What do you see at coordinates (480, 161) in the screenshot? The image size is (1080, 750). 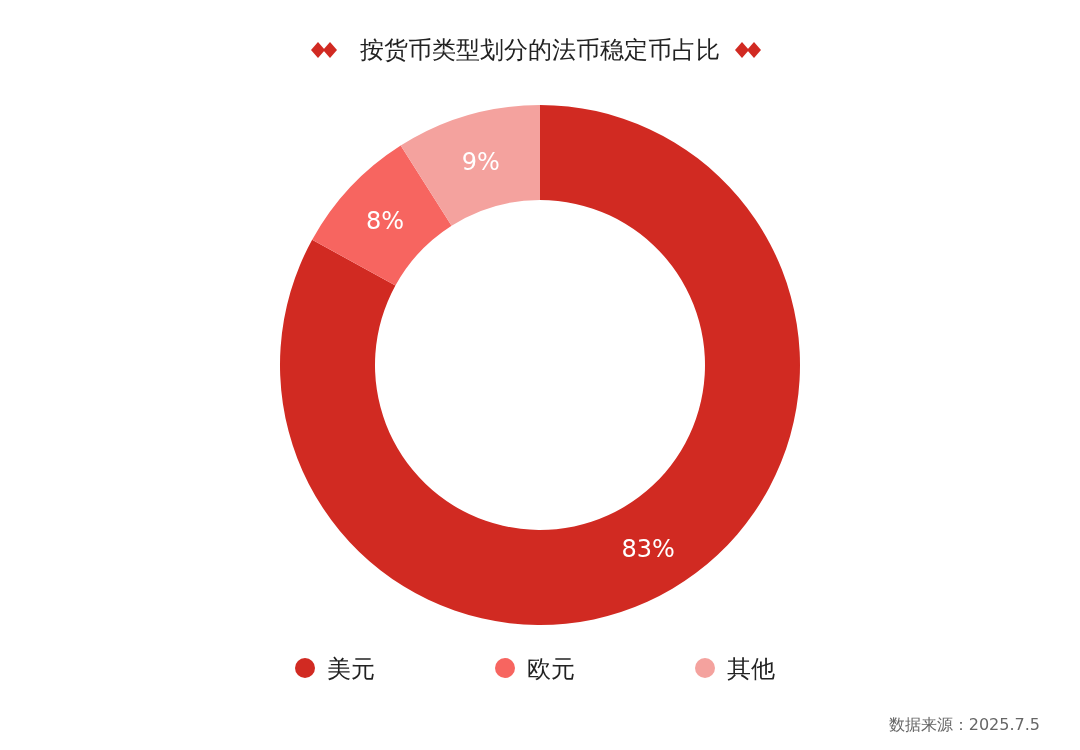 I see `data-label: 9%` at bounding box center [480, 161].